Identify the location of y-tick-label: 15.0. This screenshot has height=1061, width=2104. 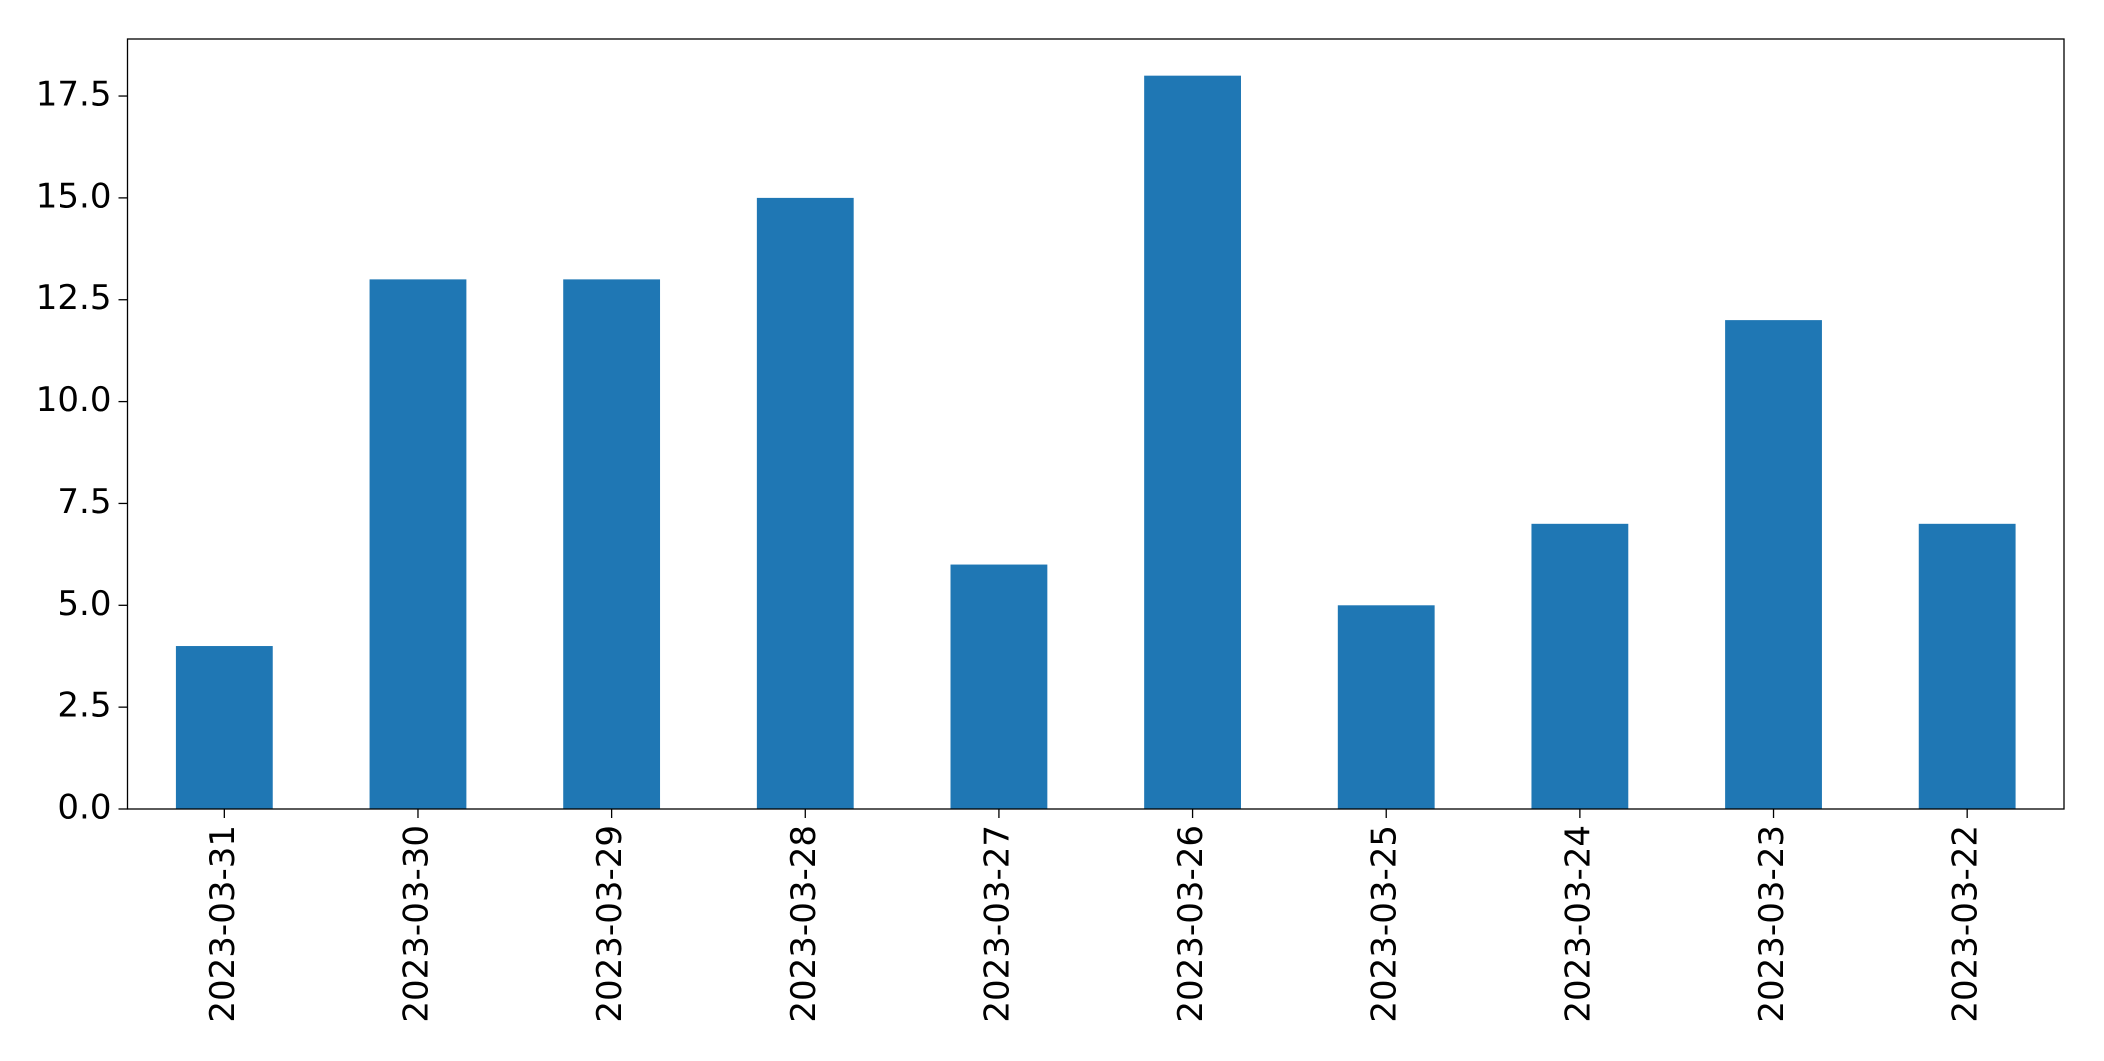
(74, 196).